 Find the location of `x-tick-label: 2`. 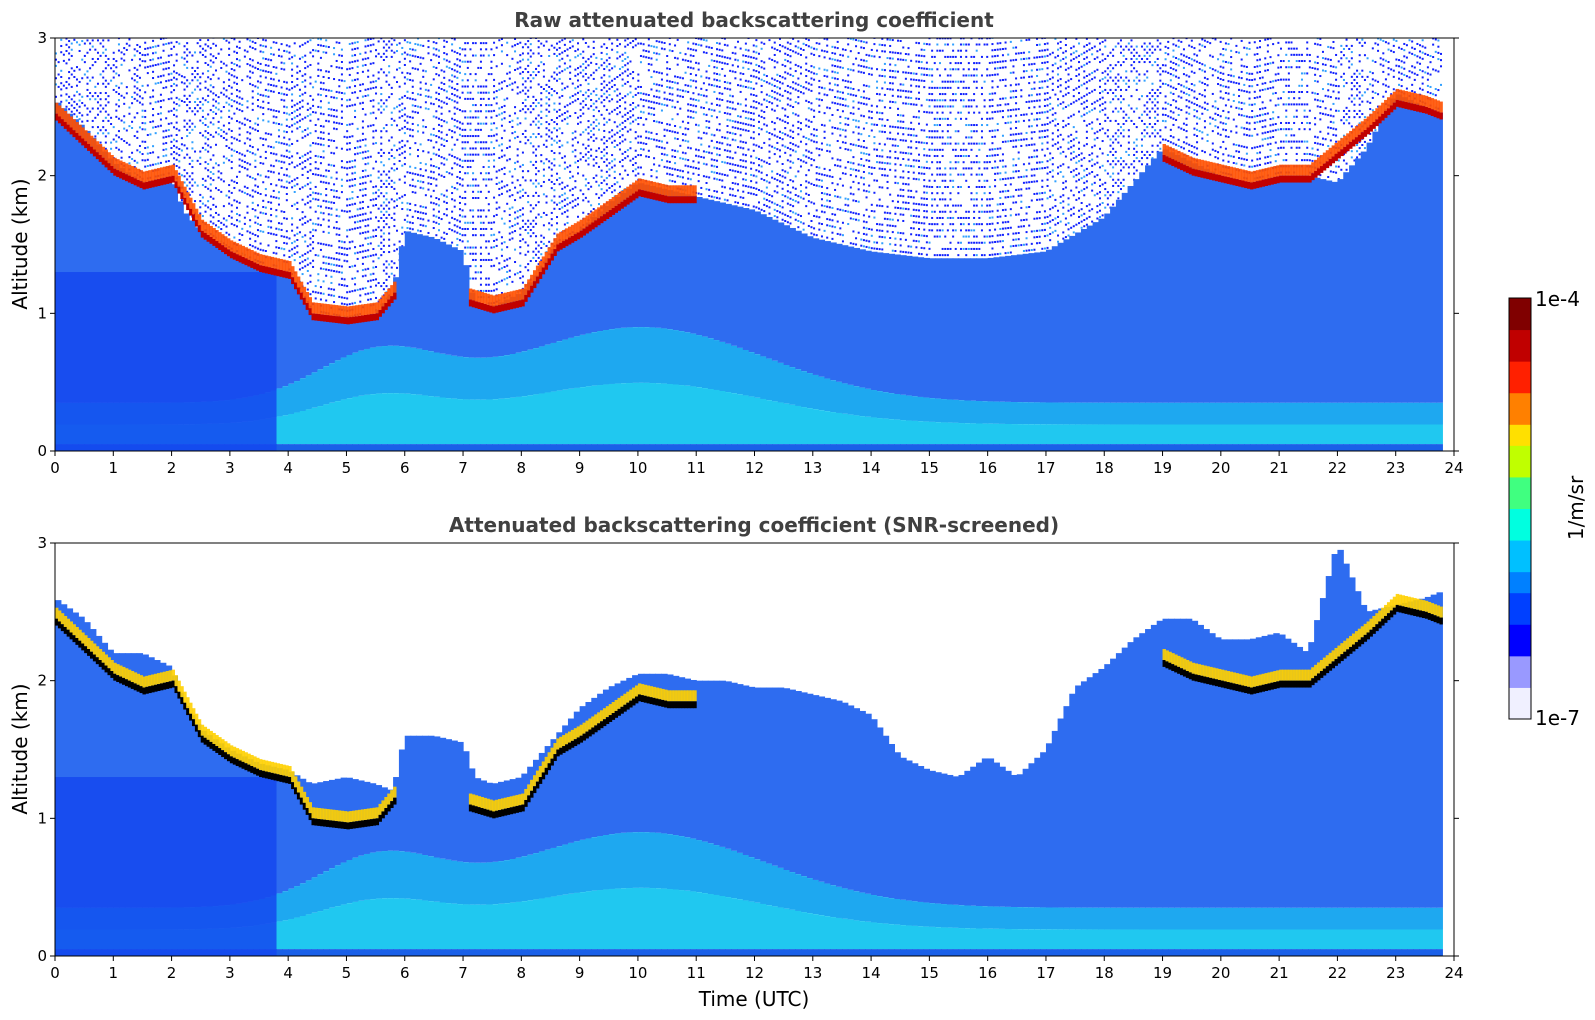

x-tick-label: 2 is located at coordinates (172, 468).